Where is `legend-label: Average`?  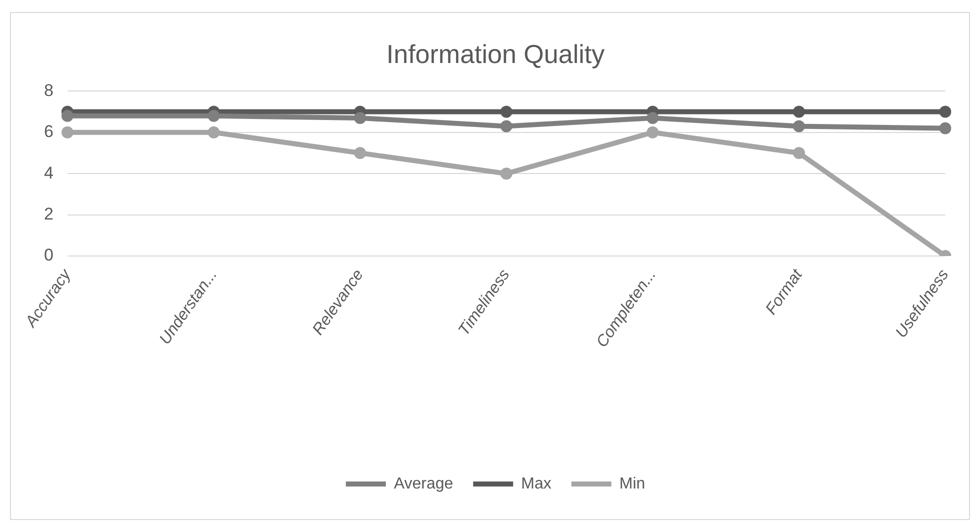
legend-label: Average is located at coordinates (424, 483).